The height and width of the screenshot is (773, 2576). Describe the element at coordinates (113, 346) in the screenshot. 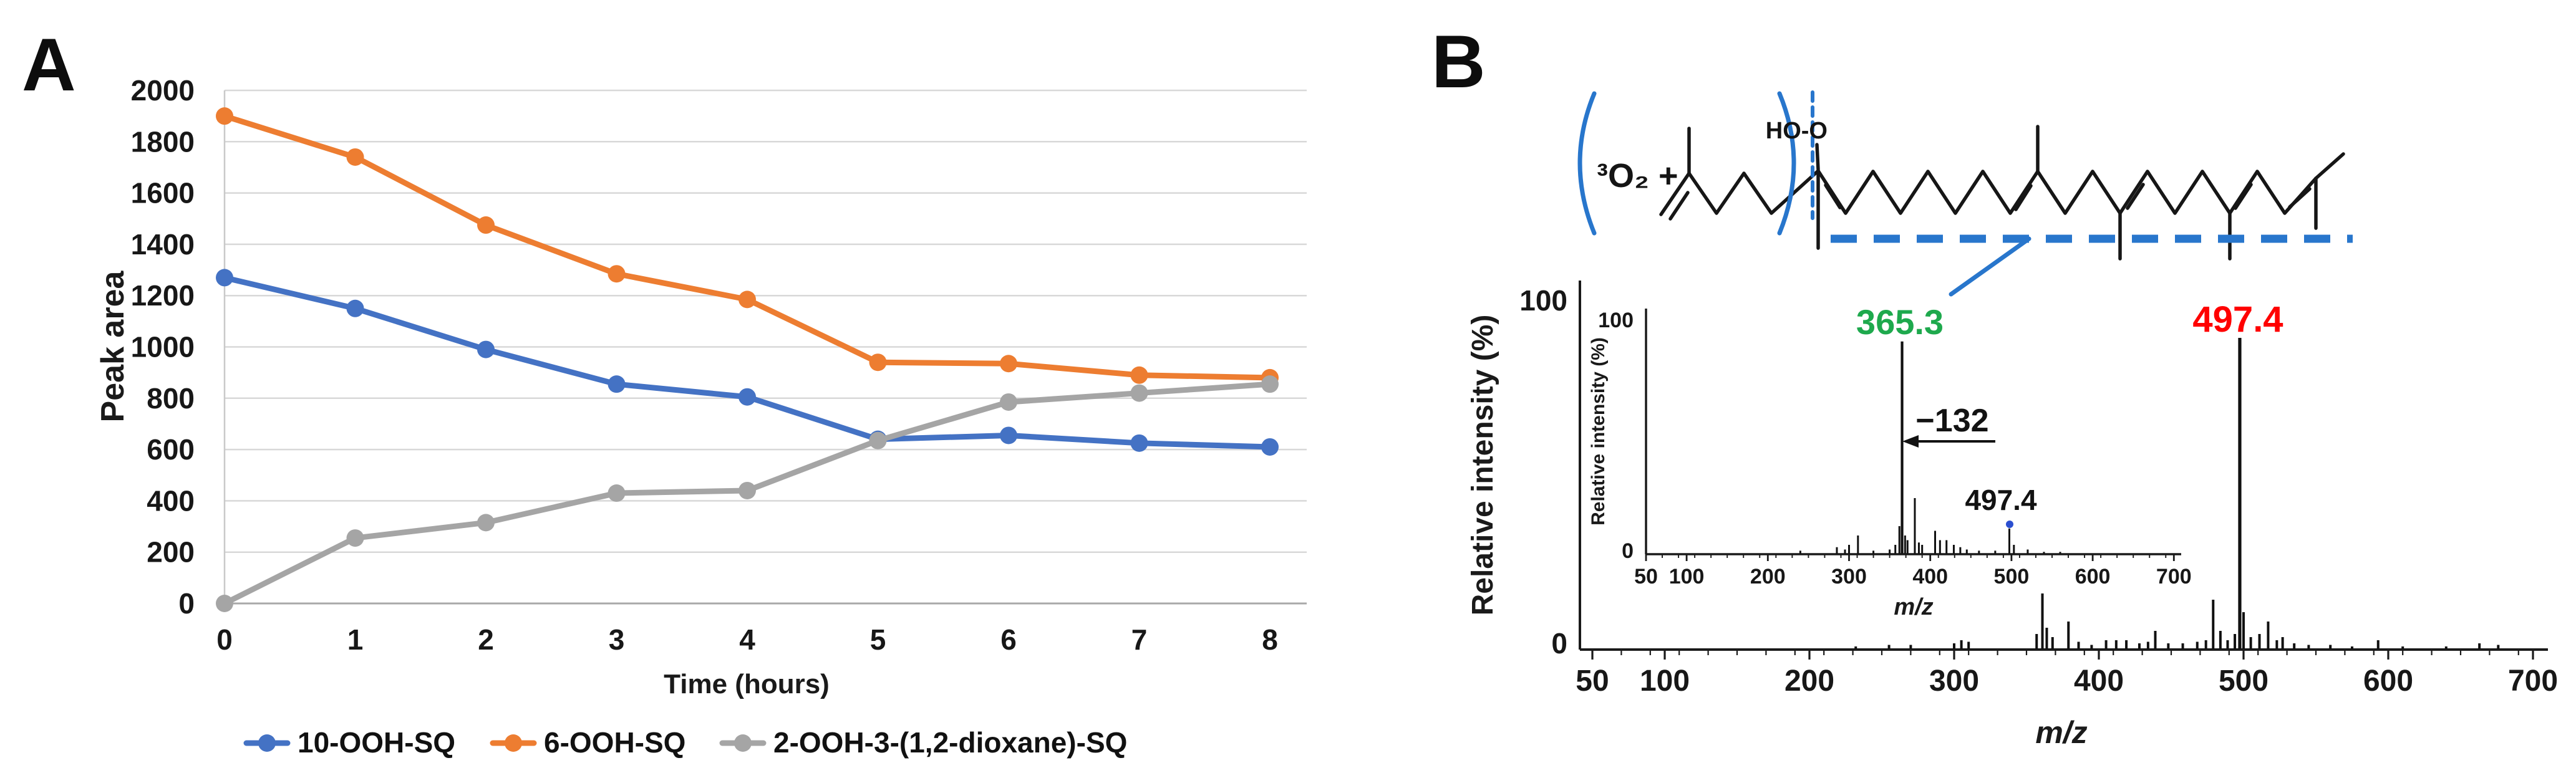

I see `y-axis-title-panel-a: Peak area` at that location.